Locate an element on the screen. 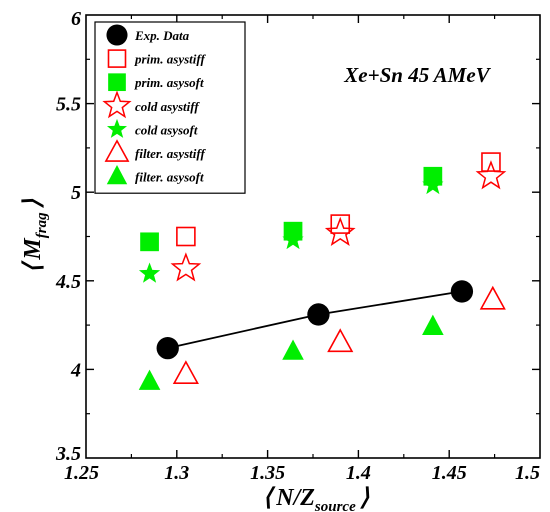  legend-marker-cold-asysoft is located at coordinates (117, 128).